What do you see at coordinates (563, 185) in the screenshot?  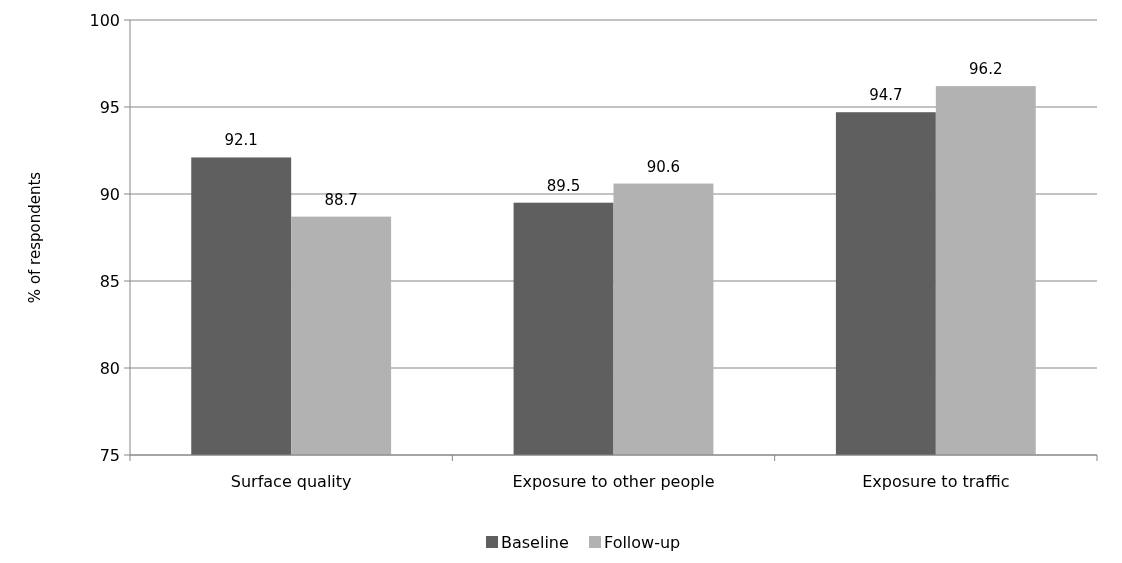 I see `data-label: 89.5` at bounding box center [563, 185].